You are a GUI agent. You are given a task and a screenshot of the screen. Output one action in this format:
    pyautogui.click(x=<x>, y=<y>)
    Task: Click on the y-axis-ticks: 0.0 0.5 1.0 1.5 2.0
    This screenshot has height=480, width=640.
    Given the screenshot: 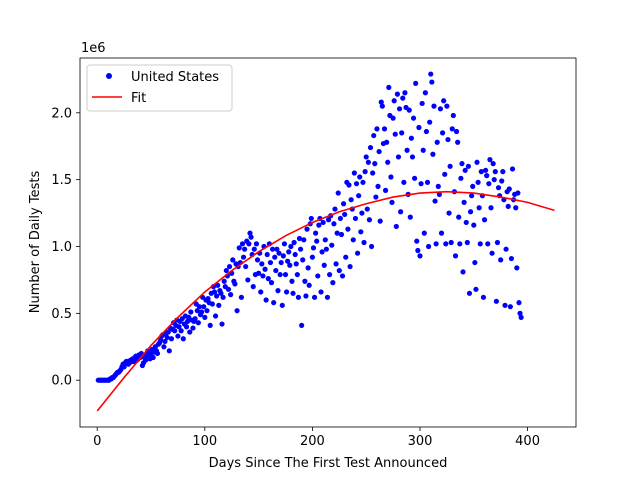 What is the action you would take?
    pyautogui.click(x=65, y=247)
    